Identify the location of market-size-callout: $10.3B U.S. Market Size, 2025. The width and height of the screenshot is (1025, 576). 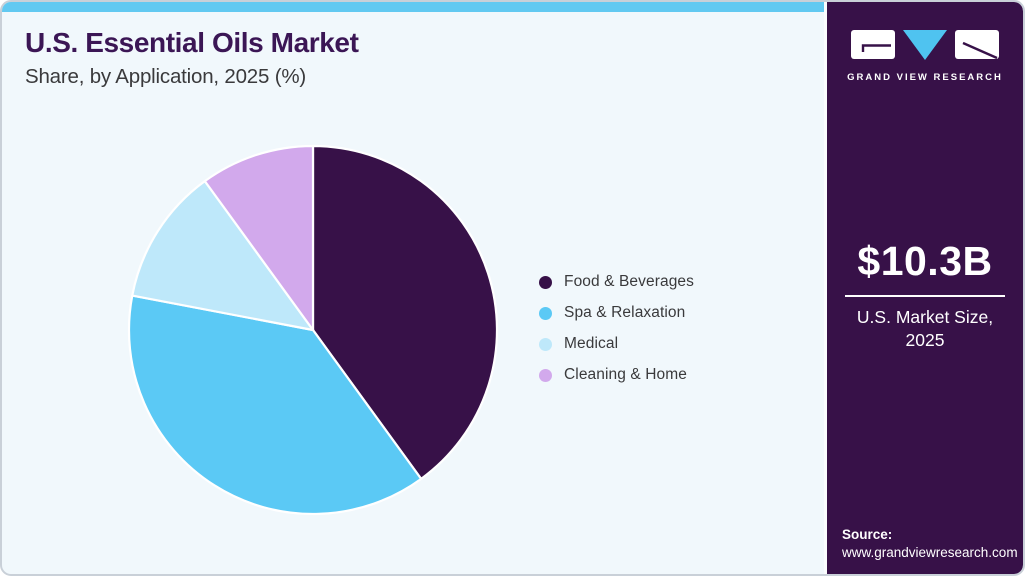
(925, 295).